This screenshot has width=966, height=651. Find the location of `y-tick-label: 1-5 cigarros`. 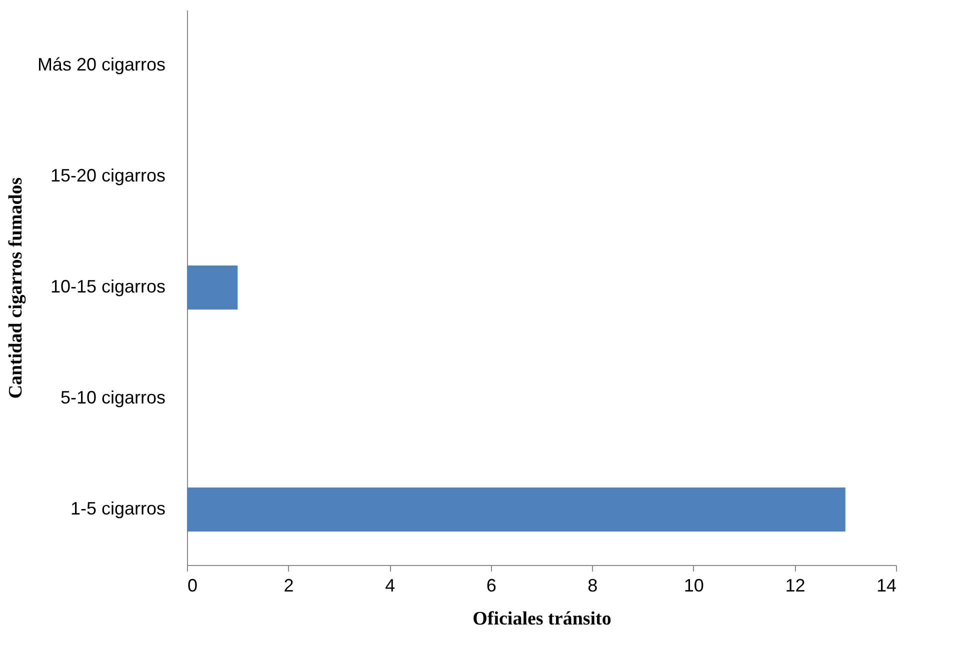

y-tick-label: 1-5 cigarros is located at coordinates (118, 508).